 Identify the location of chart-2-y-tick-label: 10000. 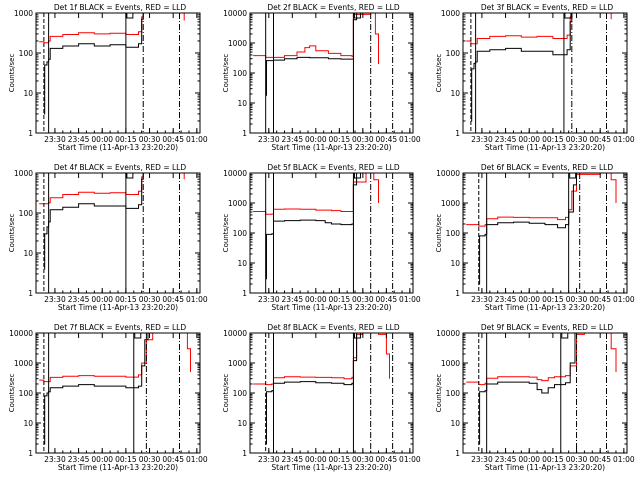
(235, 13).